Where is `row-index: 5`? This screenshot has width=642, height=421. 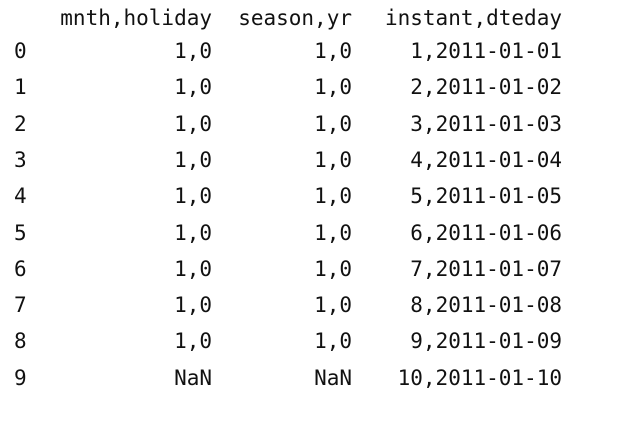 row-index: 5 is located at coordinates (20, 232).